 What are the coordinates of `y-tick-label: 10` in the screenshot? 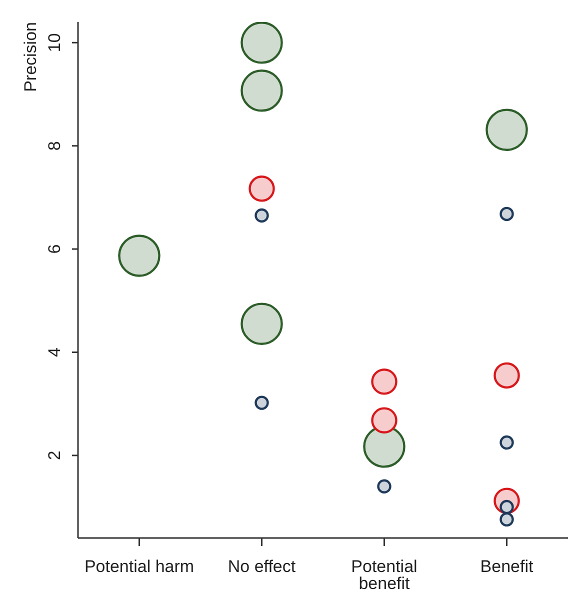 It's located at (54, 42).